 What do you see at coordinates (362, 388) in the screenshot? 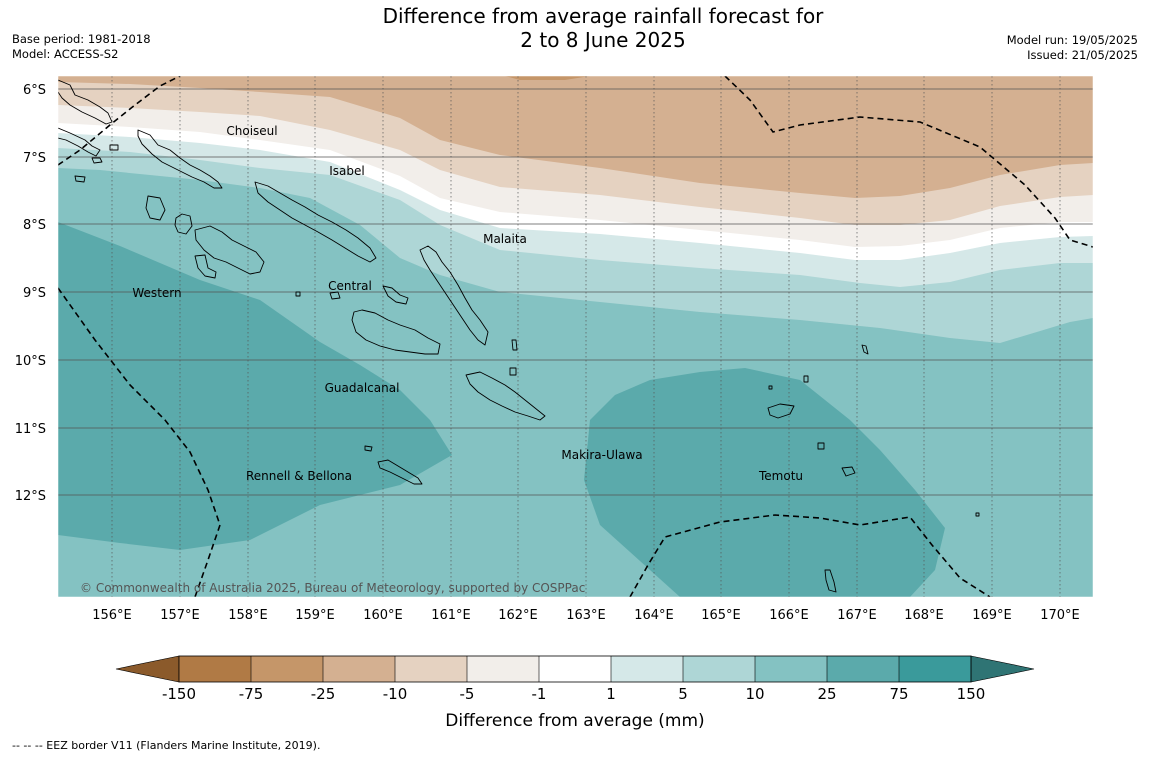
I see `place-label-guadalcanal: Guadalcanal` at bounding box center [362, 388].